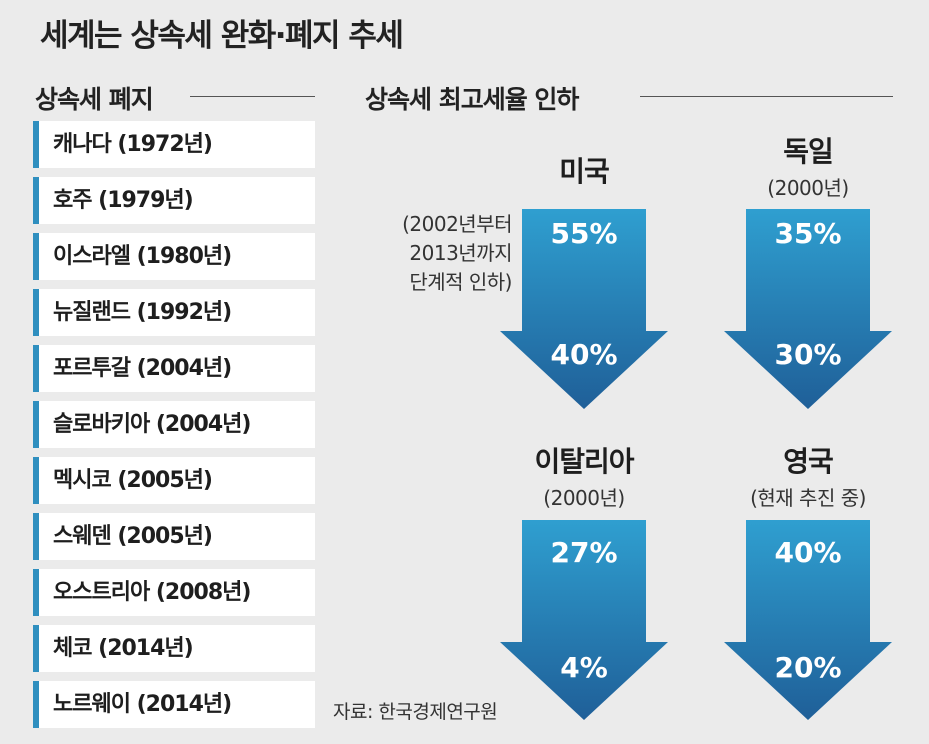 This screenshot has width=929, height=744. Describe the element at coordinates (584, 498) in the screenshot. I see `country-note-italy: (2000년)` at that location.